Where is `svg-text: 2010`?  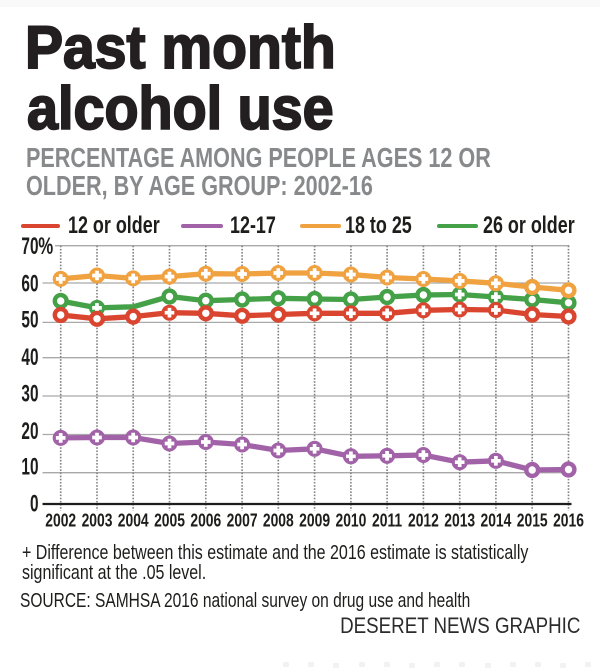
svg-text: 2010 is located at coordinates (350, 521).